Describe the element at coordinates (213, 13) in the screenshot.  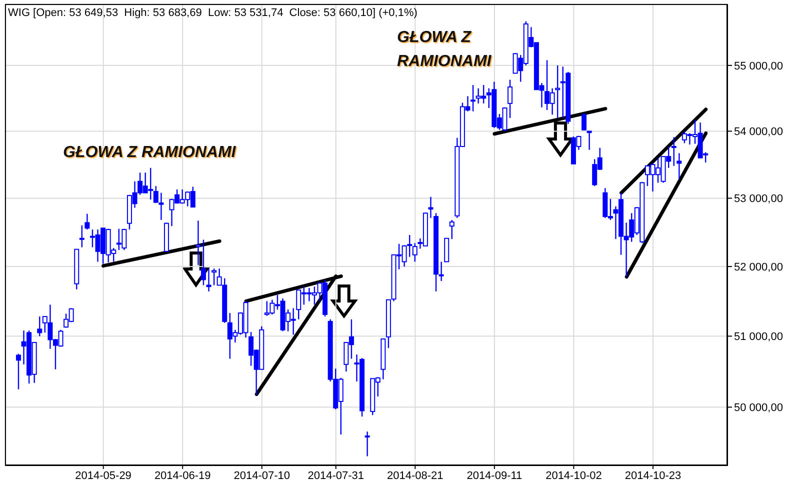
I see `chart-title: WIG [Open: 53 649,53 High: 53 683,69 Low: 53 531,74 Close: 53 660,10] (+0,1%)` at that location.